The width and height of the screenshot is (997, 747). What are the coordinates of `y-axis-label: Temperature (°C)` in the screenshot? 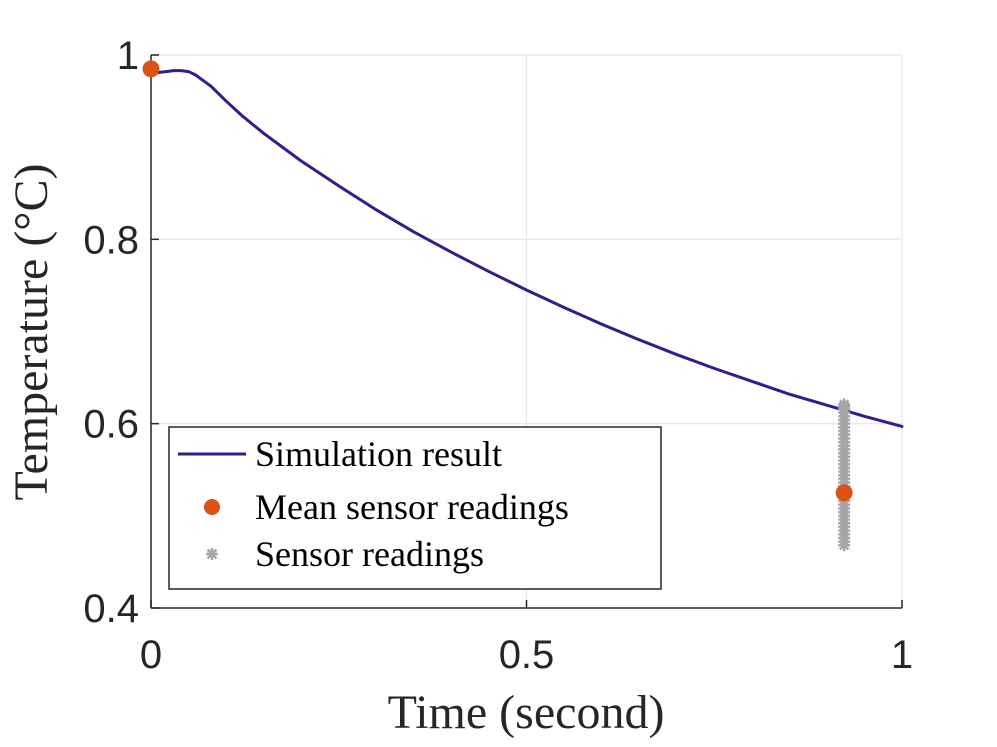 It's located at (31, 331).